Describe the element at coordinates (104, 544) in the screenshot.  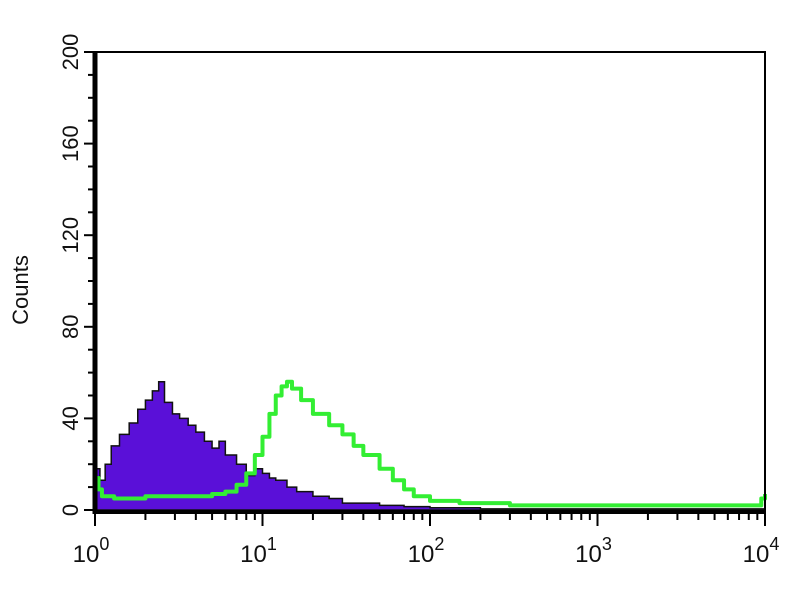
I see `x-tick-exponent: 0` at that location.